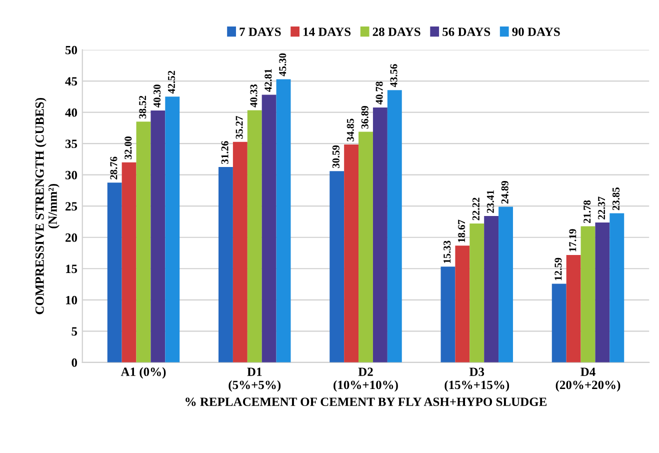  Describe the element at coordinates (350, 130) in the screenshot. I see `data-label: 34.85` at that location.